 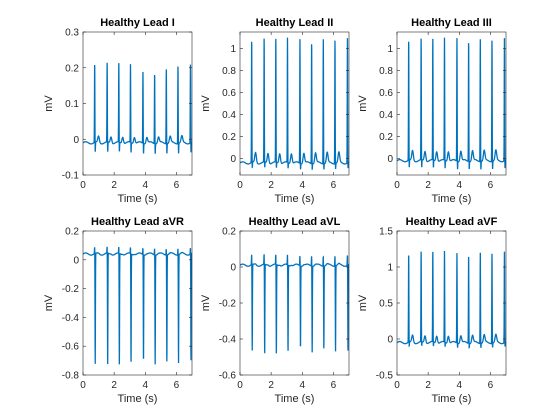 What do you see at coordinates (295, 23) in the screenshot?
I see `subplot-title: Healthy Lead II` at bounding box center [295, 23].